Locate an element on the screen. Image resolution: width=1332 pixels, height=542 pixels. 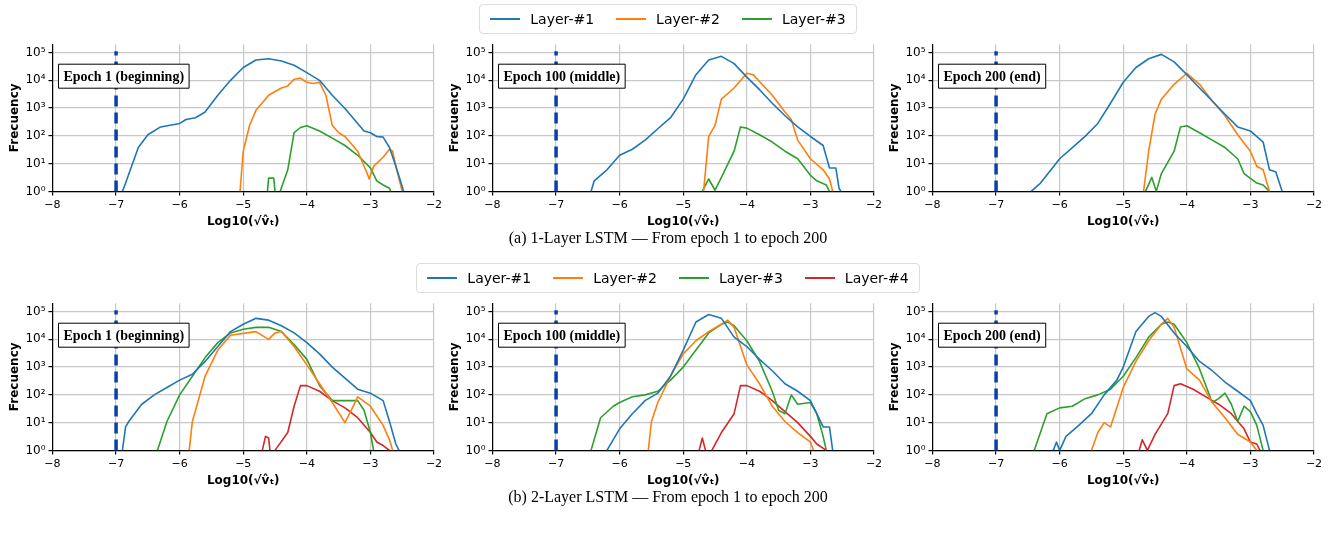
legend-label: Layer-#4 is located at coordinates (876, 278).